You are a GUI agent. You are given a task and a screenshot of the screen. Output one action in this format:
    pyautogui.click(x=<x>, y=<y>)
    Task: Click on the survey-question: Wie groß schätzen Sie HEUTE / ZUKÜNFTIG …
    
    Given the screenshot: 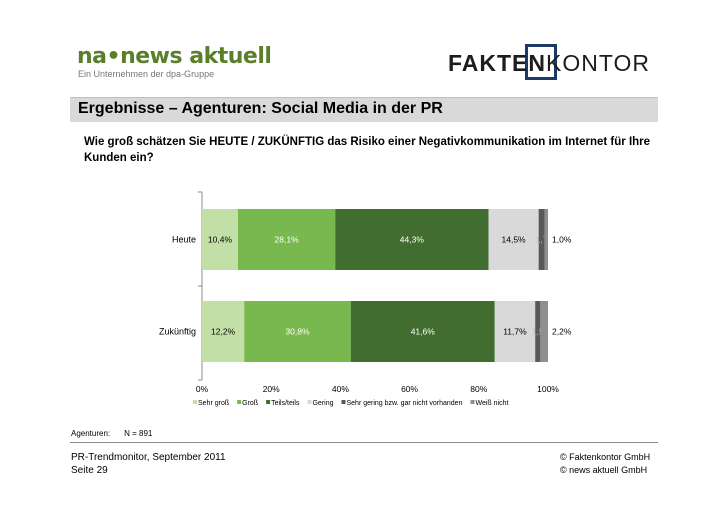 What is the action you would take?
    pyautogui.click(x=367, y=150)
    